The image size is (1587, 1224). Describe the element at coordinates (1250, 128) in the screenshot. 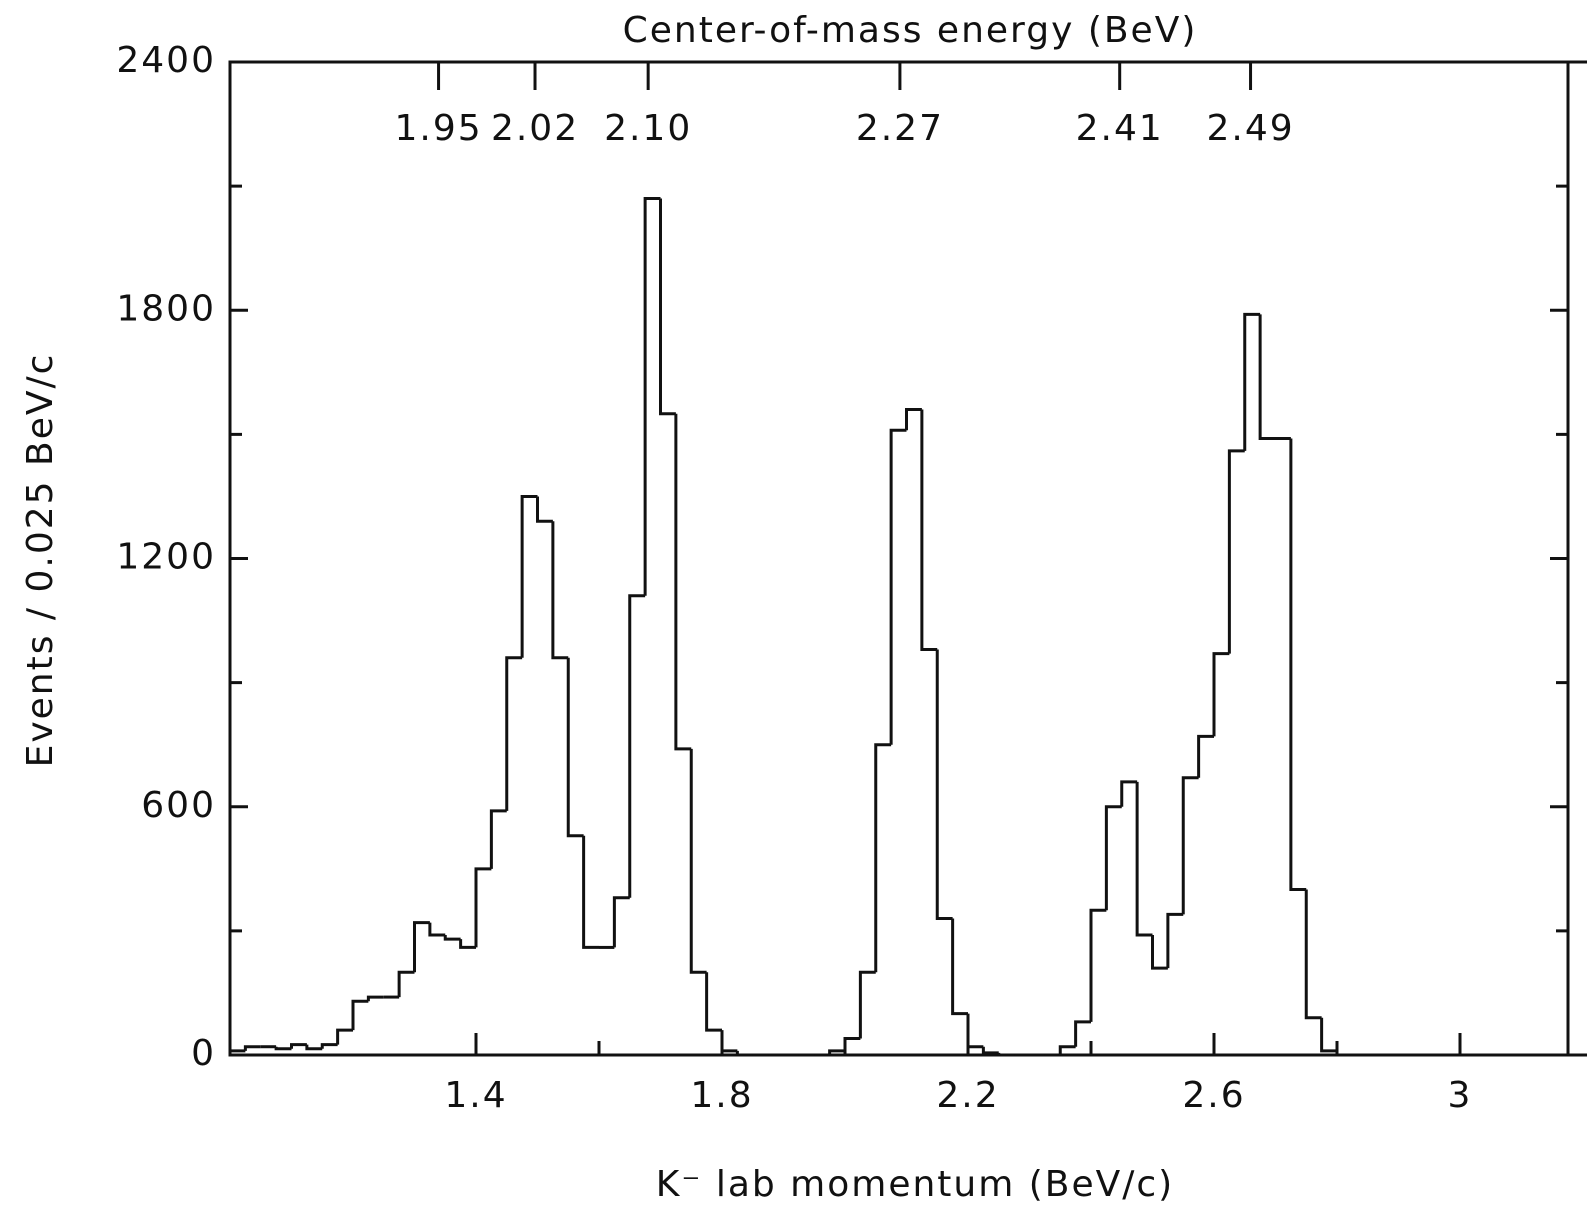

I see `top-tick-label: 2.49` at that location.